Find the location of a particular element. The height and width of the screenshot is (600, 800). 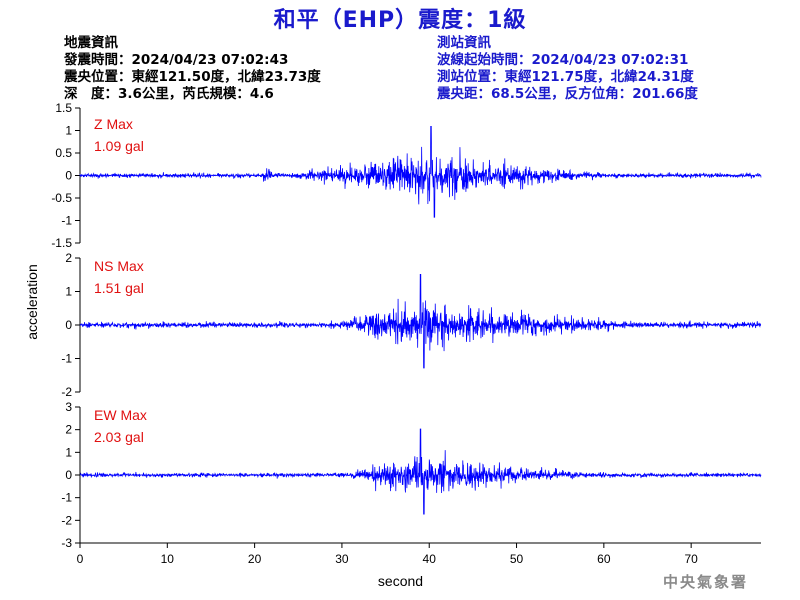

x-tick-label-2: 20 is located at coordinates (255, 559).